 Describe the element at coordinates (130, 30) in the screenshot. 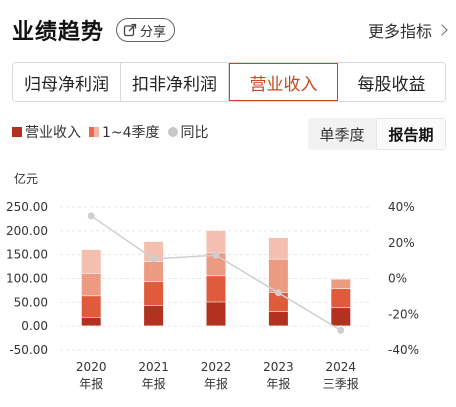

I see `share-icon` at that location.